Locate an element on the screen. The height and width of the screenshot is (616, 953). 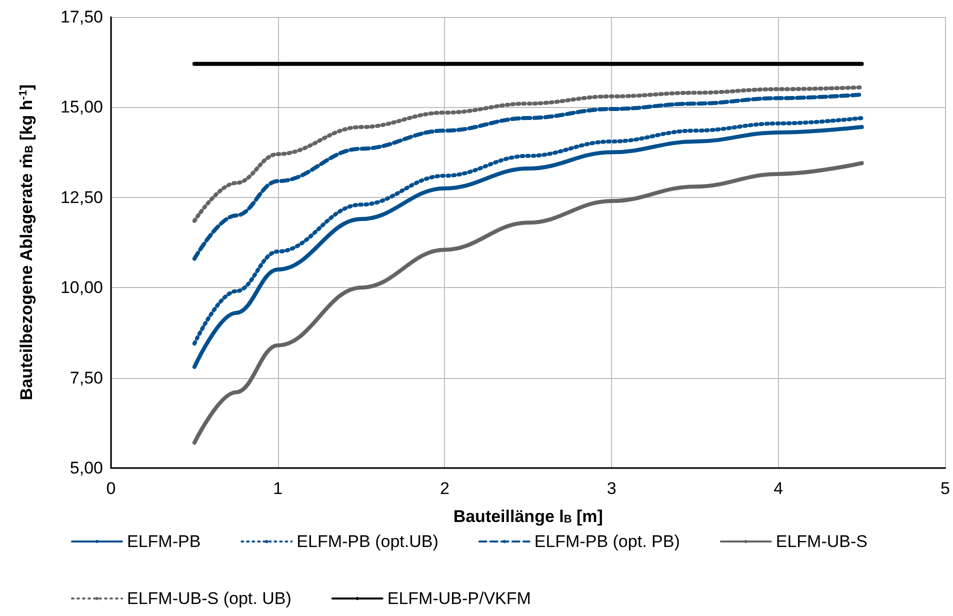
x-axis-title: Bauteillänge lB [m] is located at coordinates (528, 516).